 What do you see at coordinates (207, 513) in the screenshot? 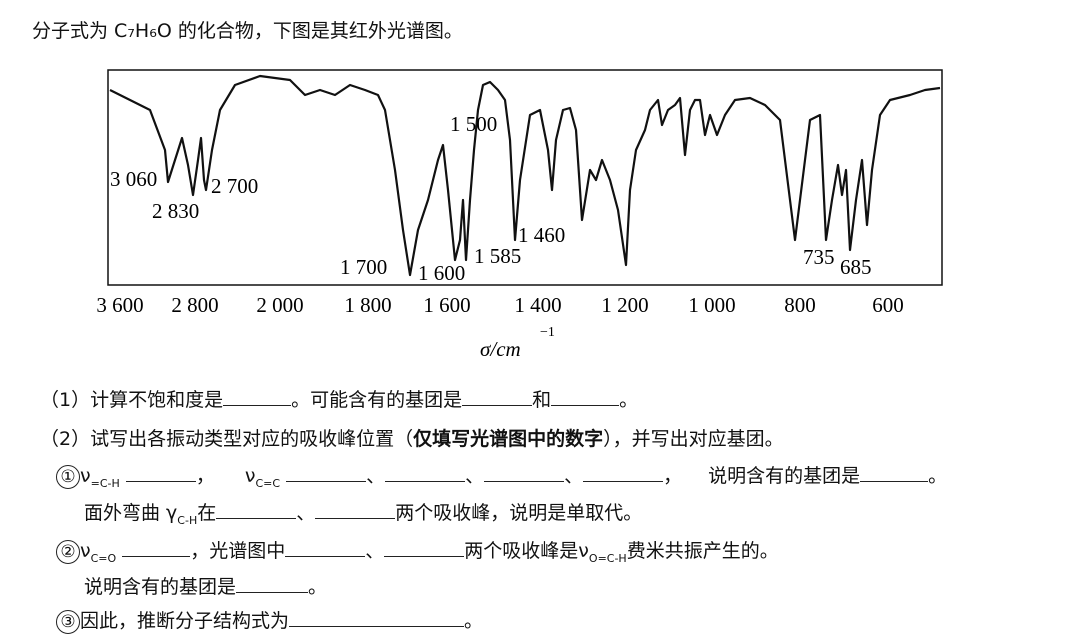
I see `text: 在` at bounding box center [207, 513].